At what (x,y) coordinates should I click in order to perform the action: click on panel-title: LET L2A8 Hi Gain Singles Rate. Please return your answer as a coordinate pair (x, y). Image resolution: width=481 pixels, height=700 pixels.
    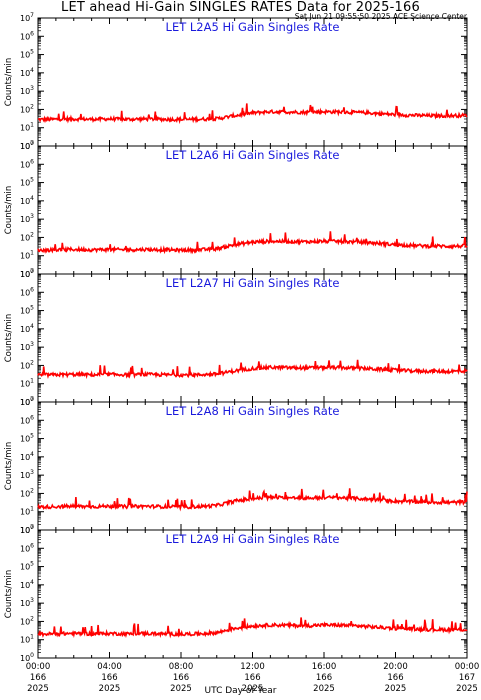
    Looking at the image, I should click on (253, 411).